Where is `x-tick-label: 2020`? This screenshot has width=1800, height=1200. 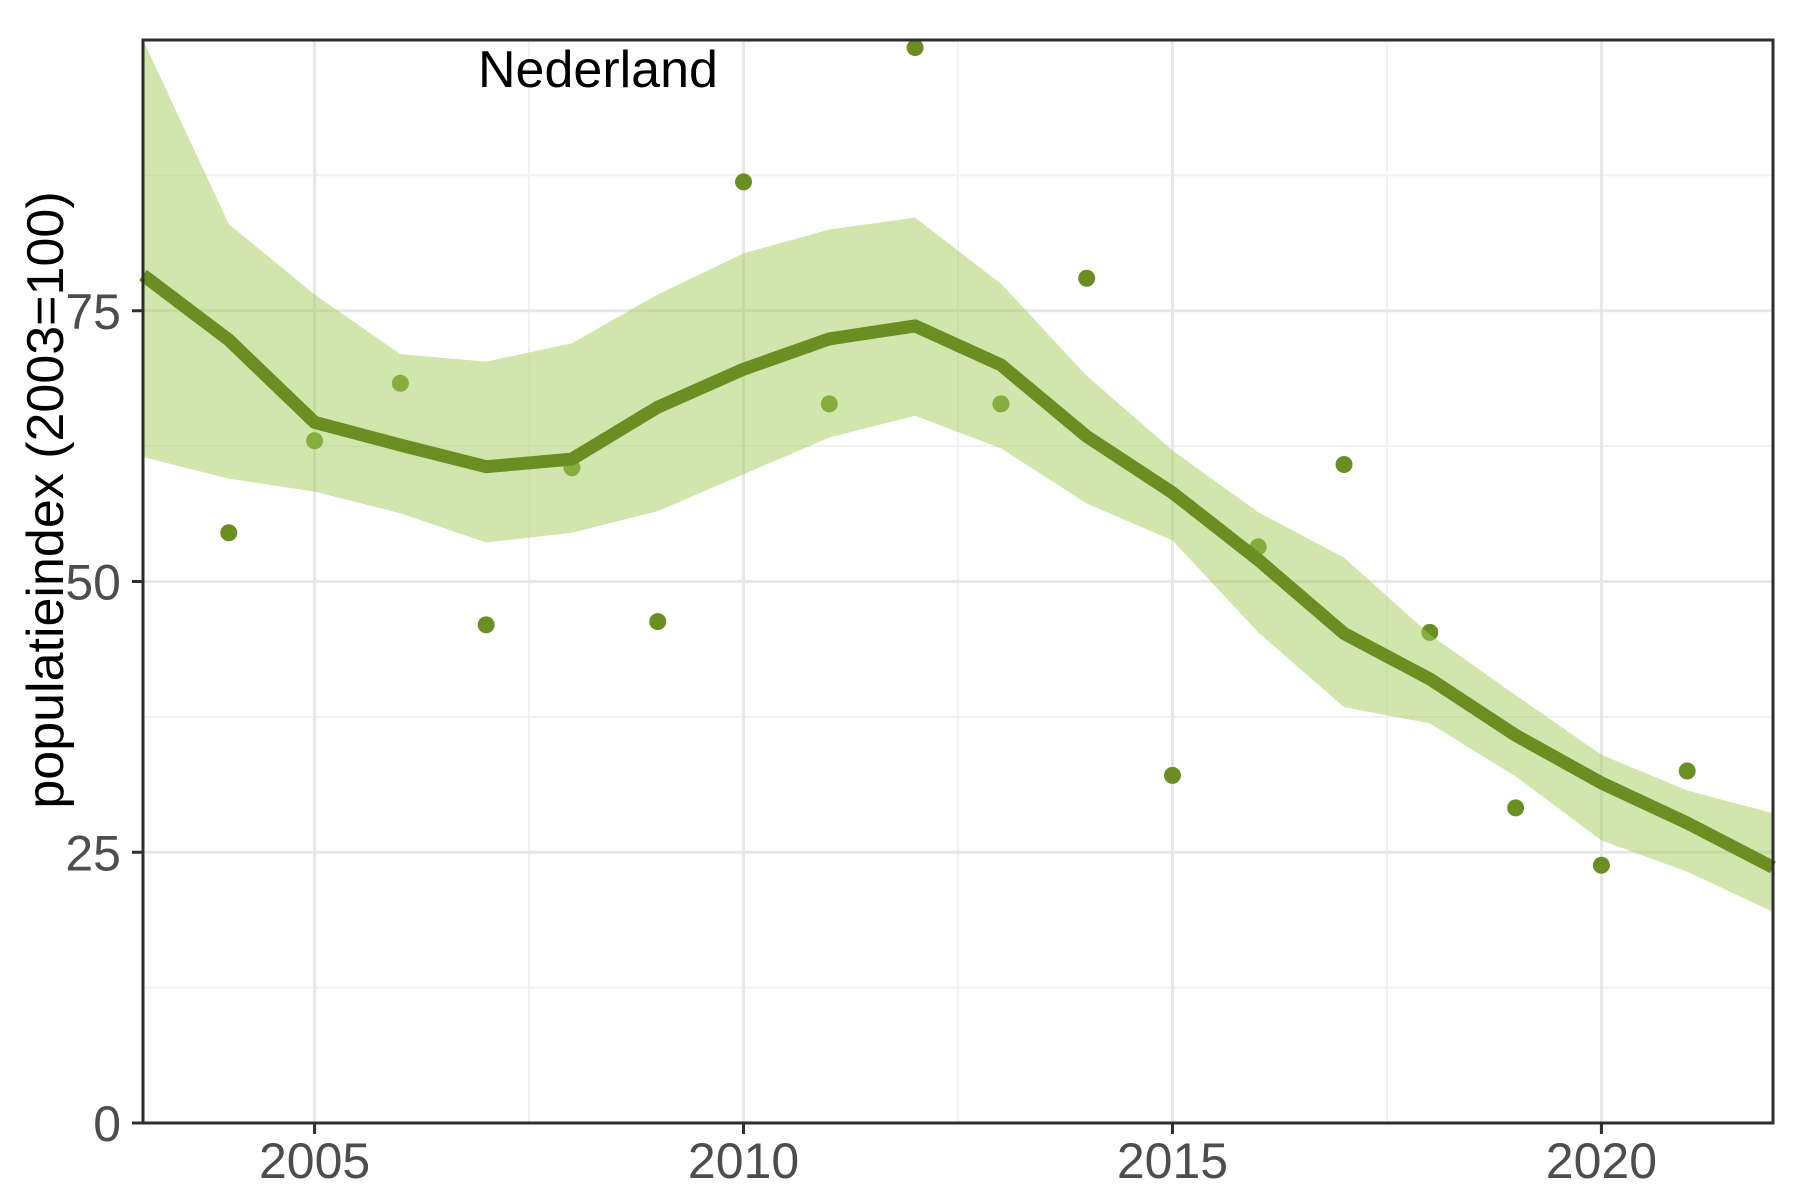 x-tick-label: 2020 is located at coordinates (1601, 1161).